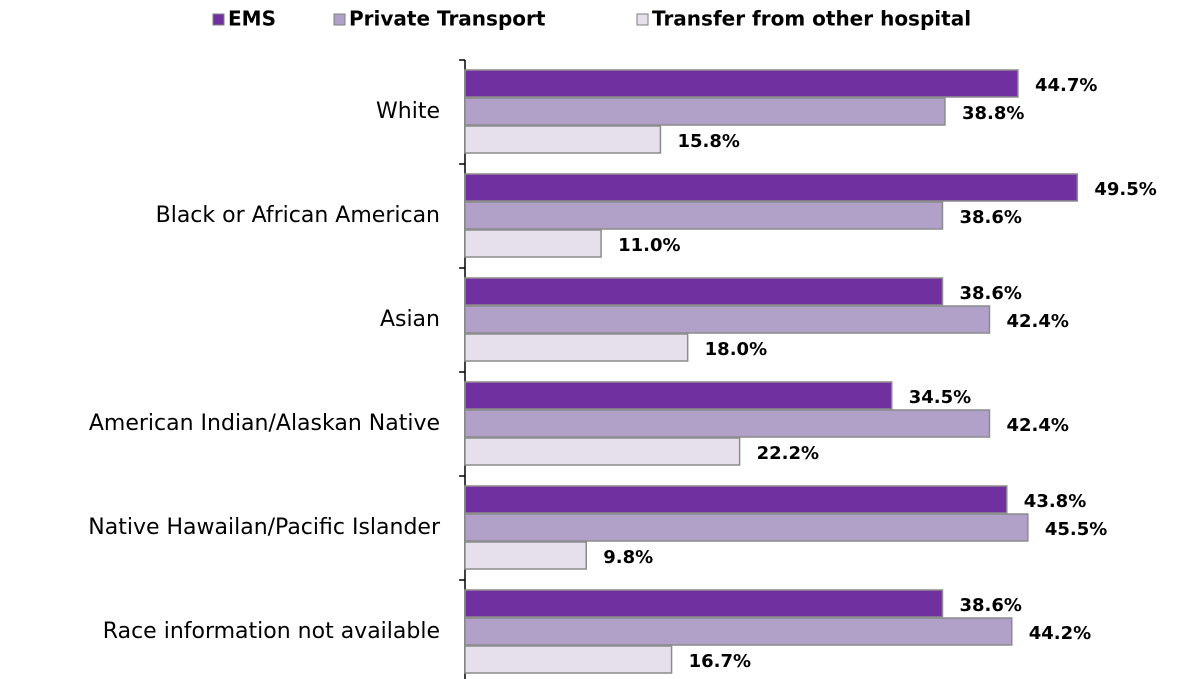 Image resolution: width=1177 pixels, height=679 pixels. Describe the element at coordinates (940, 397) in the screenshot. I see `value-label: 34.5%` at that location.